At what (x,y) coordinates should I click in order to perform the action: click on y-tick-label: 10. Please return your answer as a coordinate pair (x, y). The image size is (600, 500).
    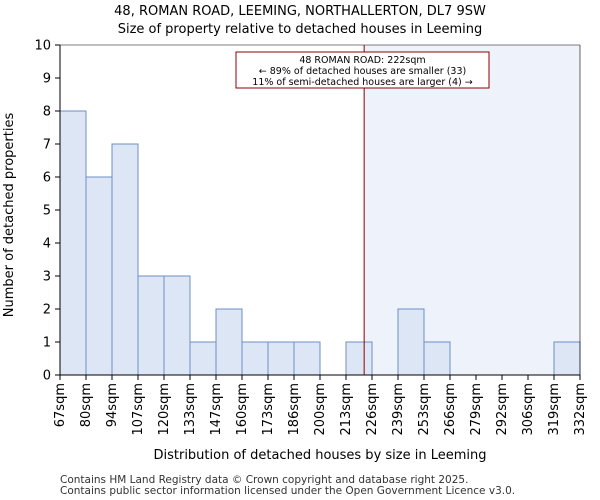
    Looking at the image, I should click on (42, 46).